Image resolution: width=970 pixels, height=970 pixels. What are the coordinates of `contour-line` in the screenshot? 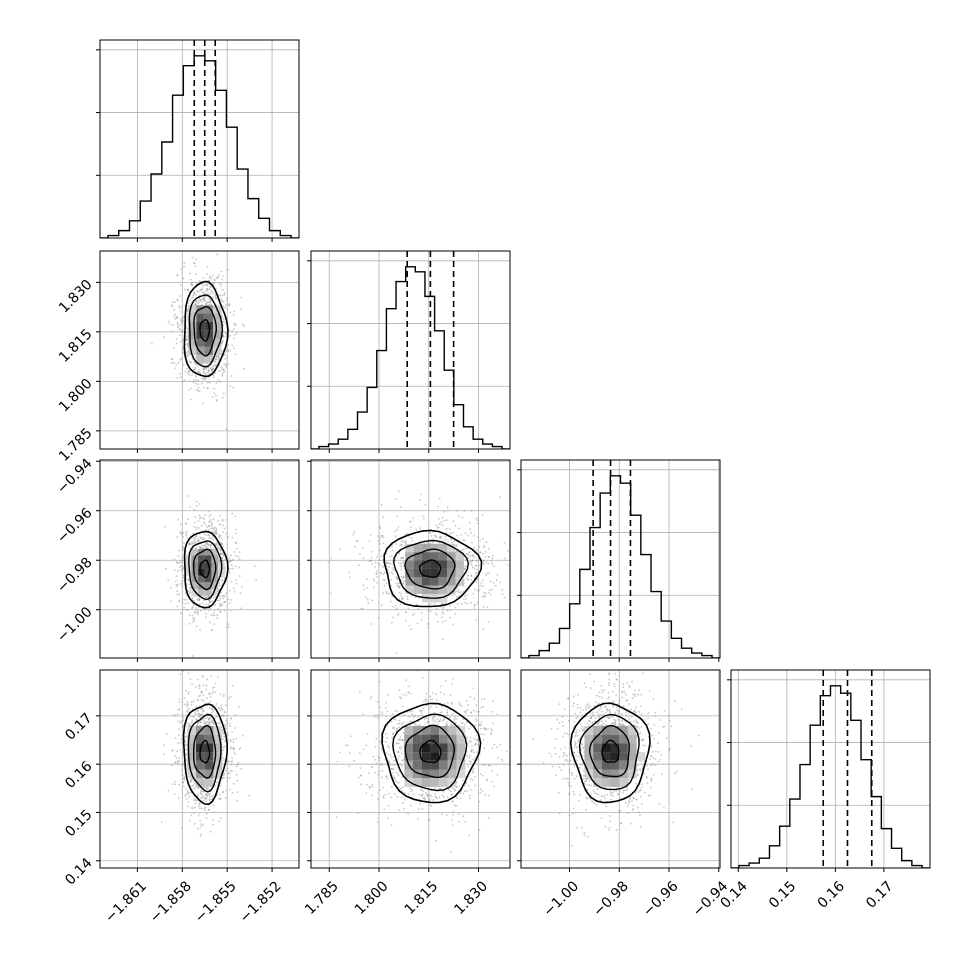 It's located at (206, 331).